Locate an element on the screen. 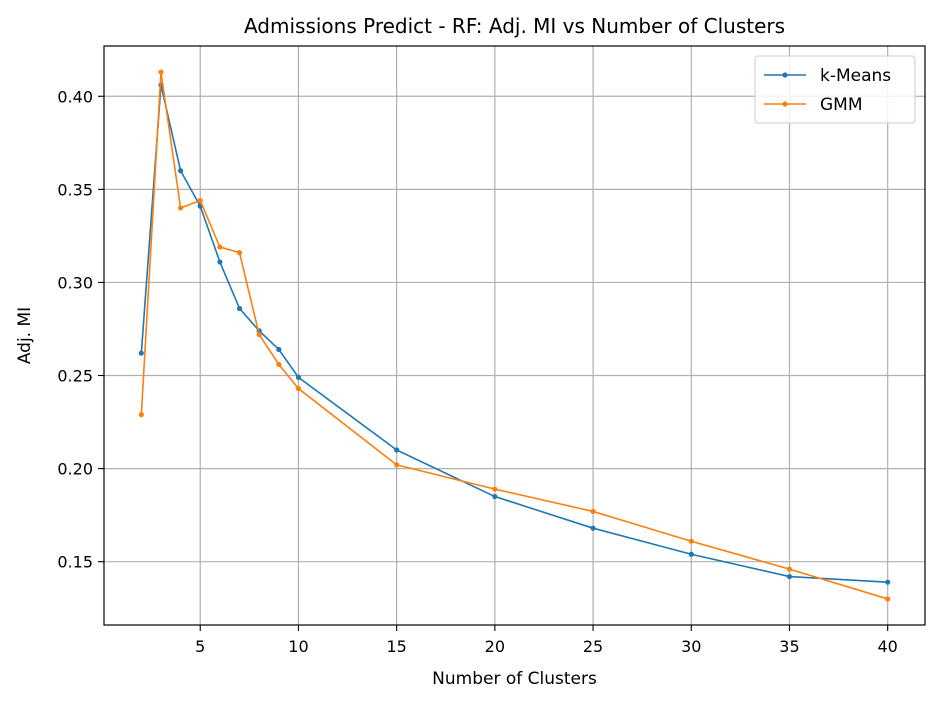  x-tick-label: 20 is located at coordinates (495, 646).